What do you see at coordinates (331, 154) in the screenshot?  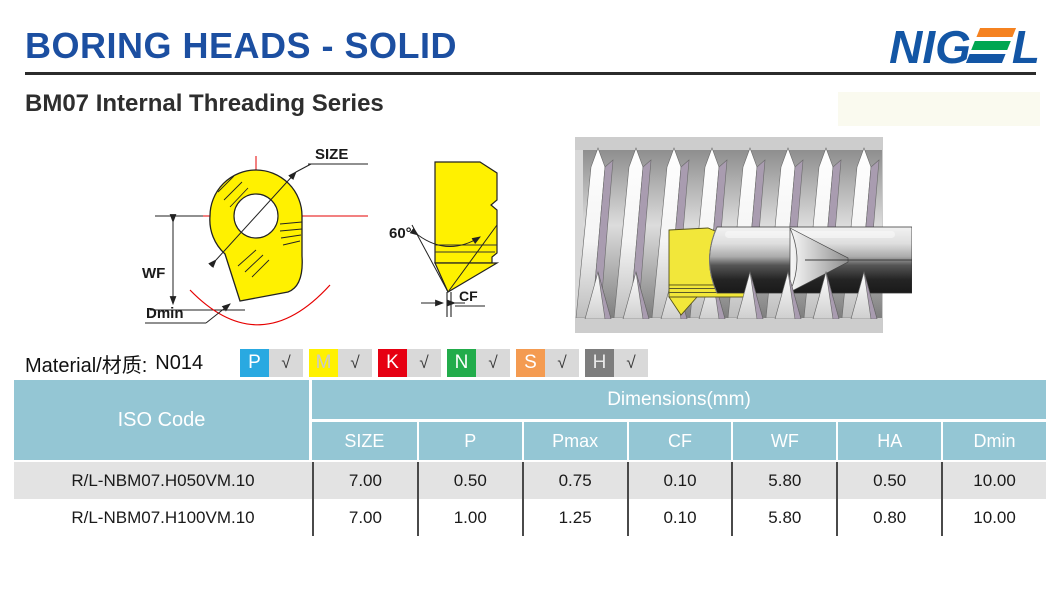 I see `size-label: SIZE` at bounding box center [331, 154].